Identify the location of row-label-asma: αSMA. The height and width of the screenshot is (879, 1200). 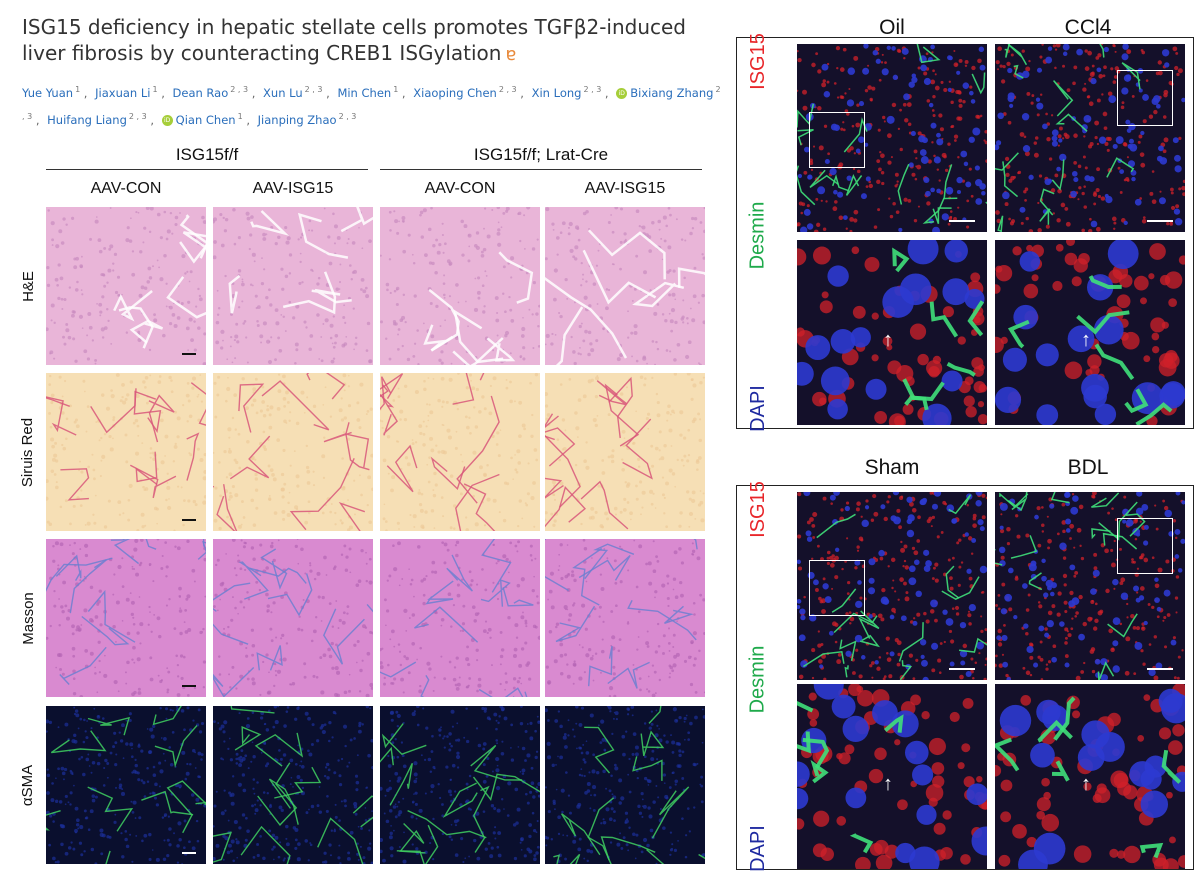
(28, 785).